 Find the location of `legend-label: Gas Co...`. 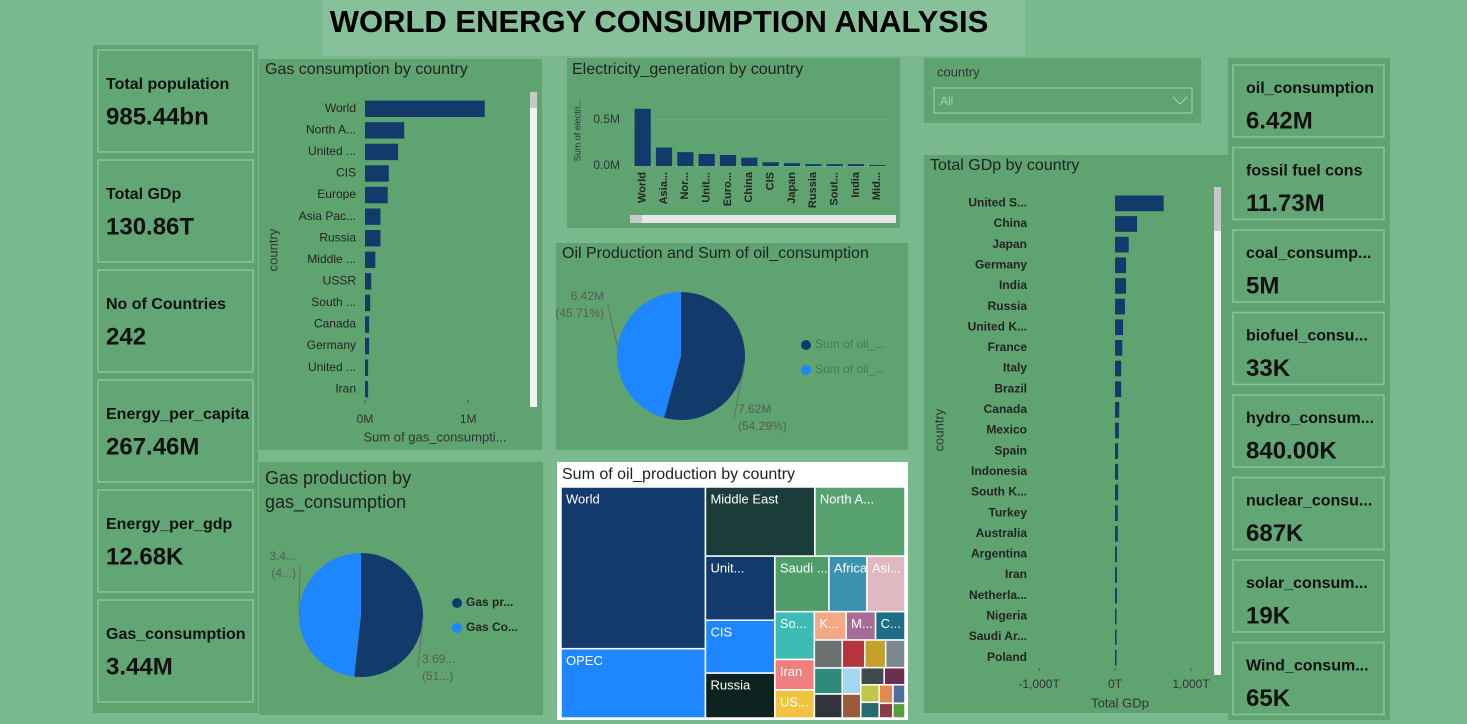

legend-label: Gas Co... is located at coordinates (492, 627).